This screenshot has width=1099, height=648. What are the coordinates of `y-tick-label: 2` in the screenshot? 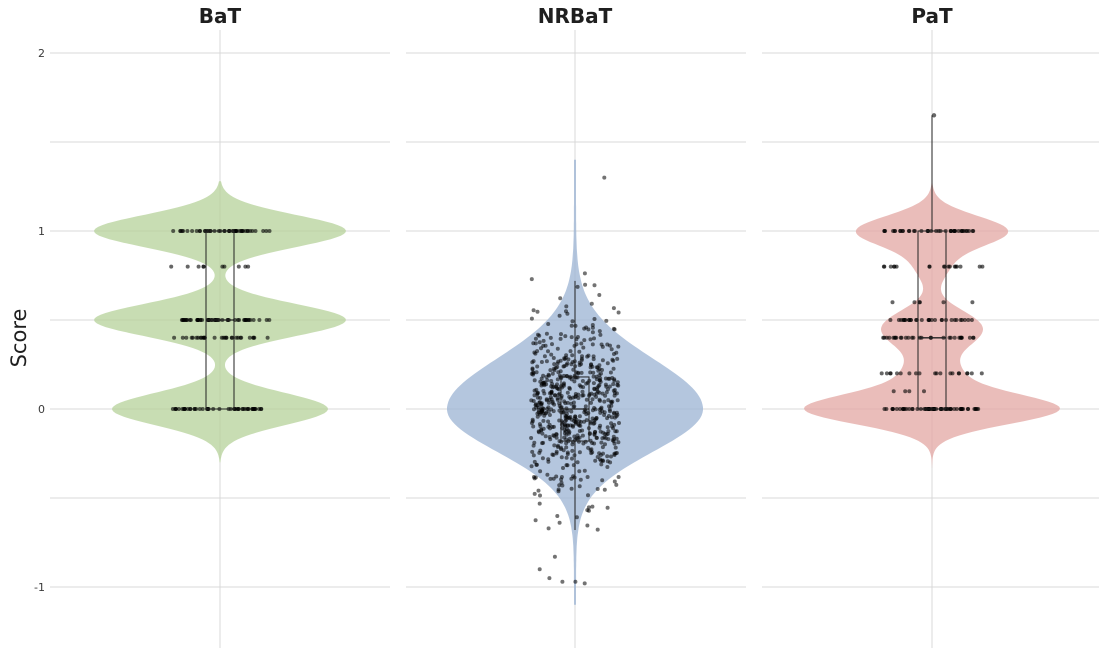 It's located at (41, 53).